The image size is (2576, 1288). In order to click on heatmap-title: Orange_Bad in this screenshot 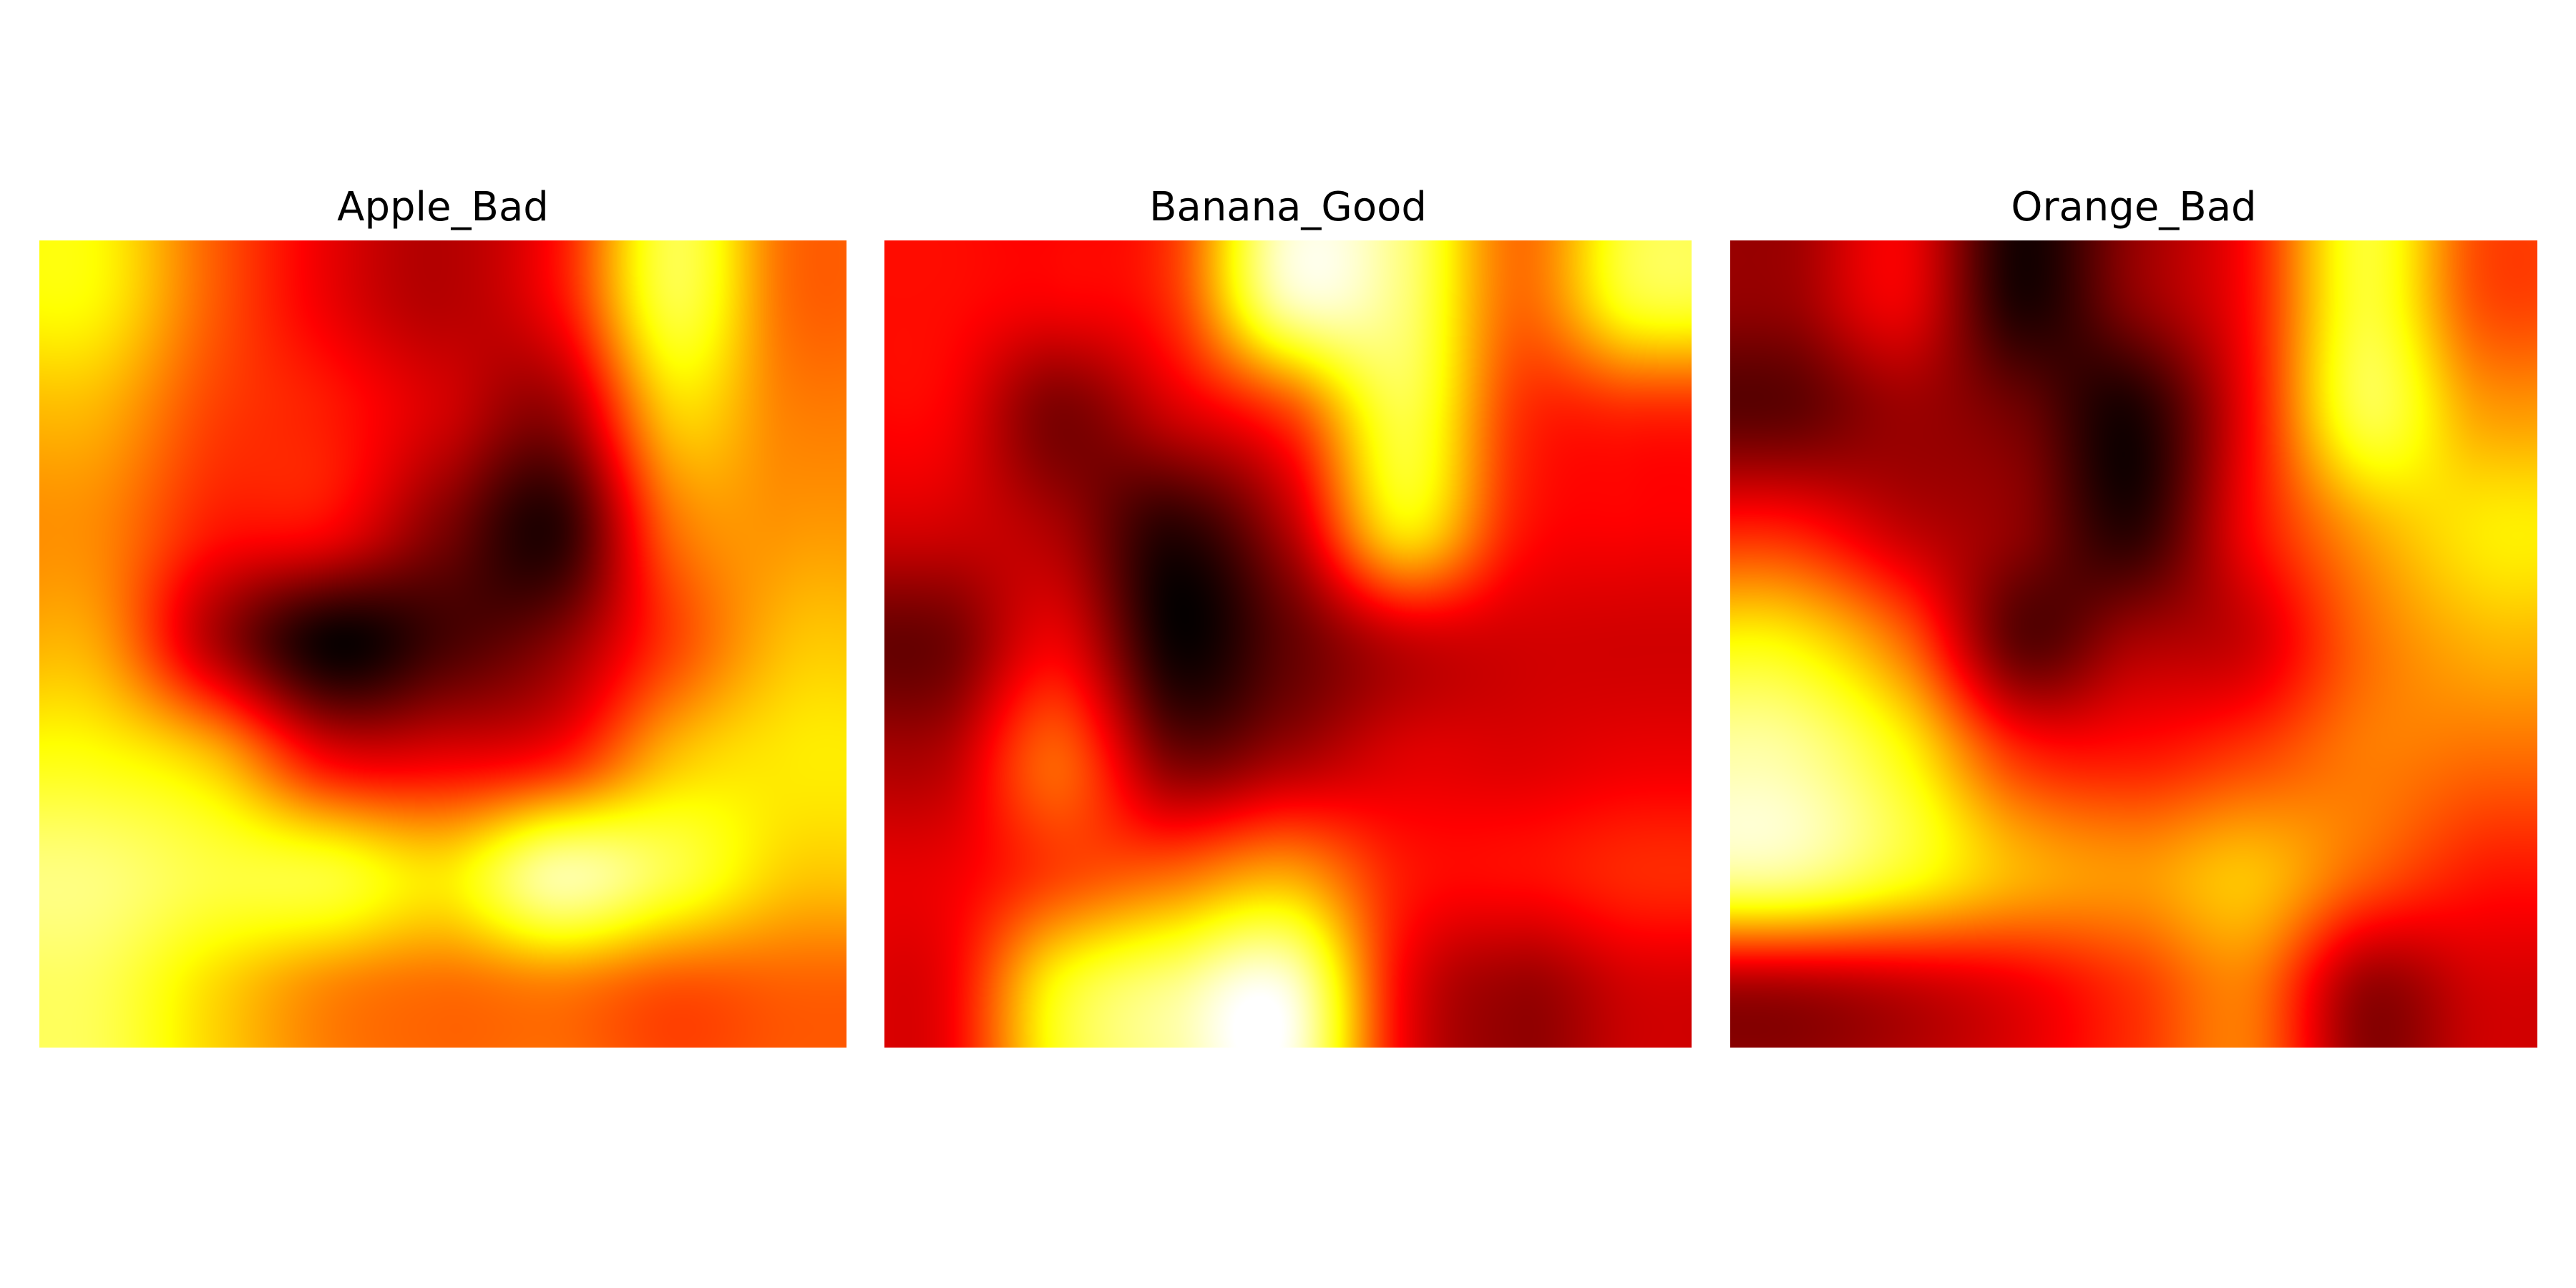, I will do `click(2134, 207)`.